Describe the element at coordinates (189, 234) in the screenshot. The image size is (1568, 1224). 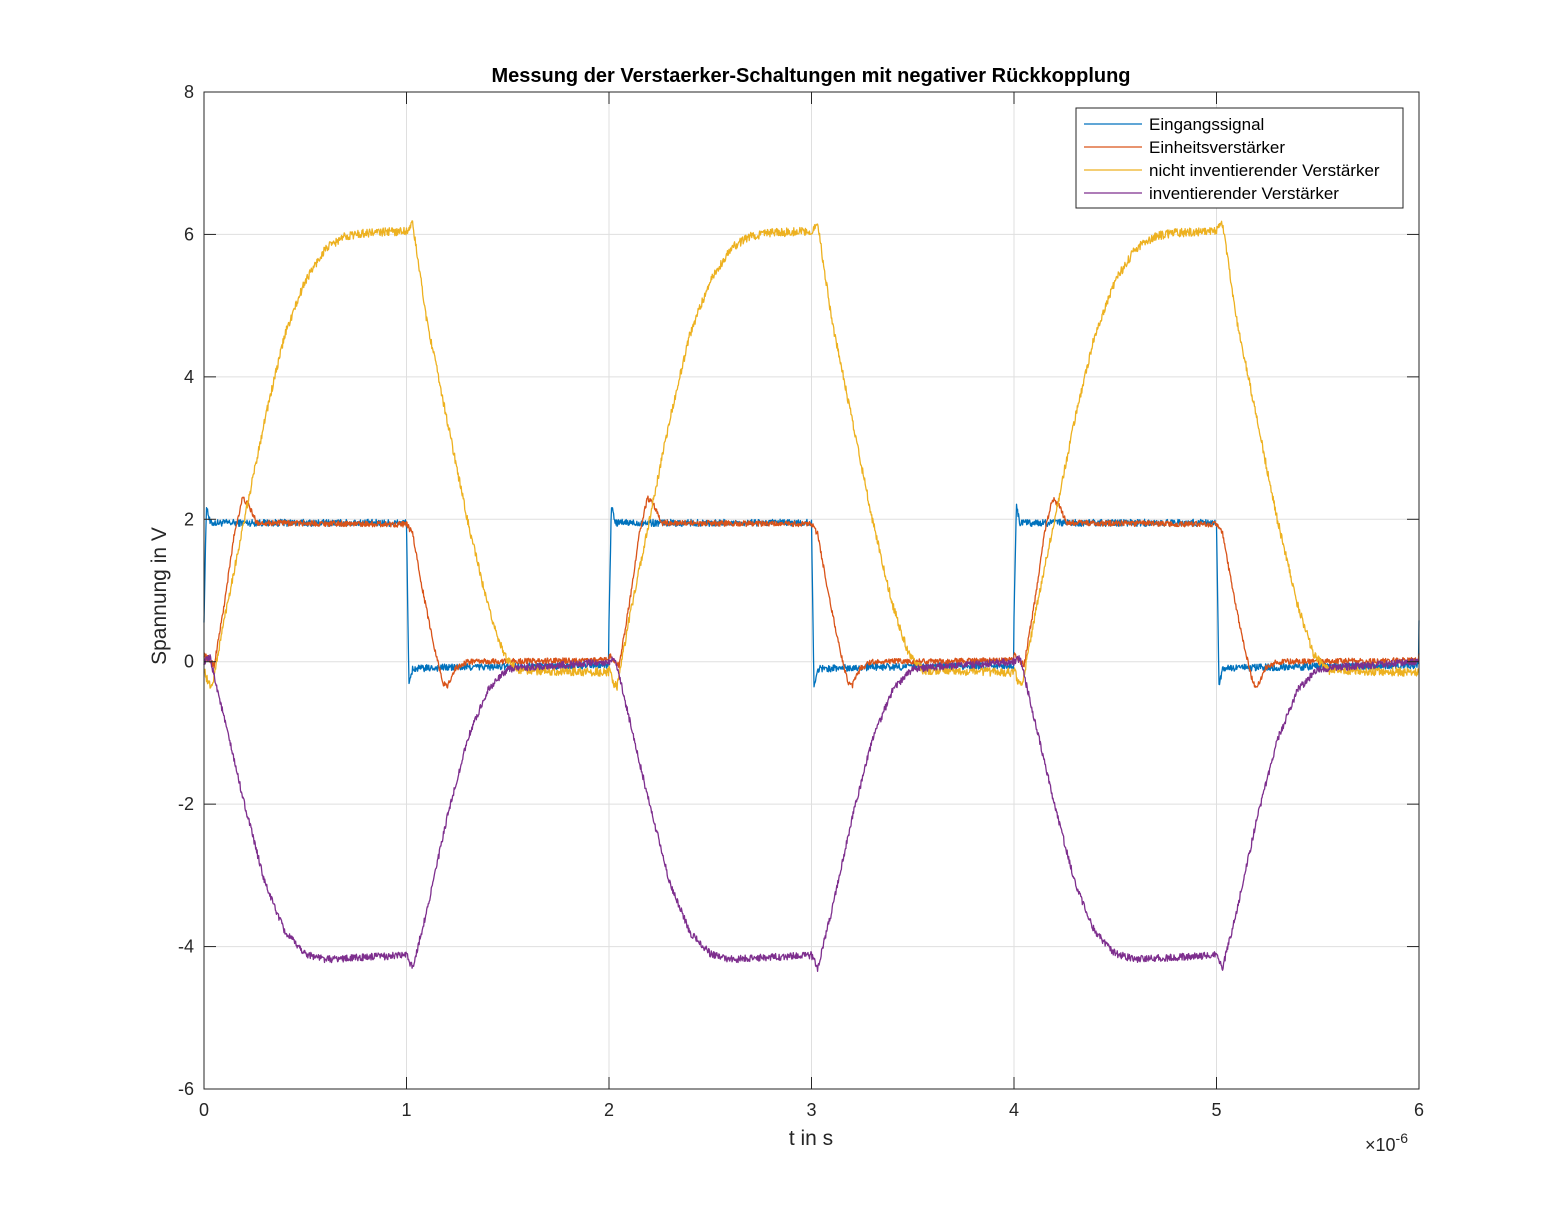
I see `y-tick-label: 6` at that location.